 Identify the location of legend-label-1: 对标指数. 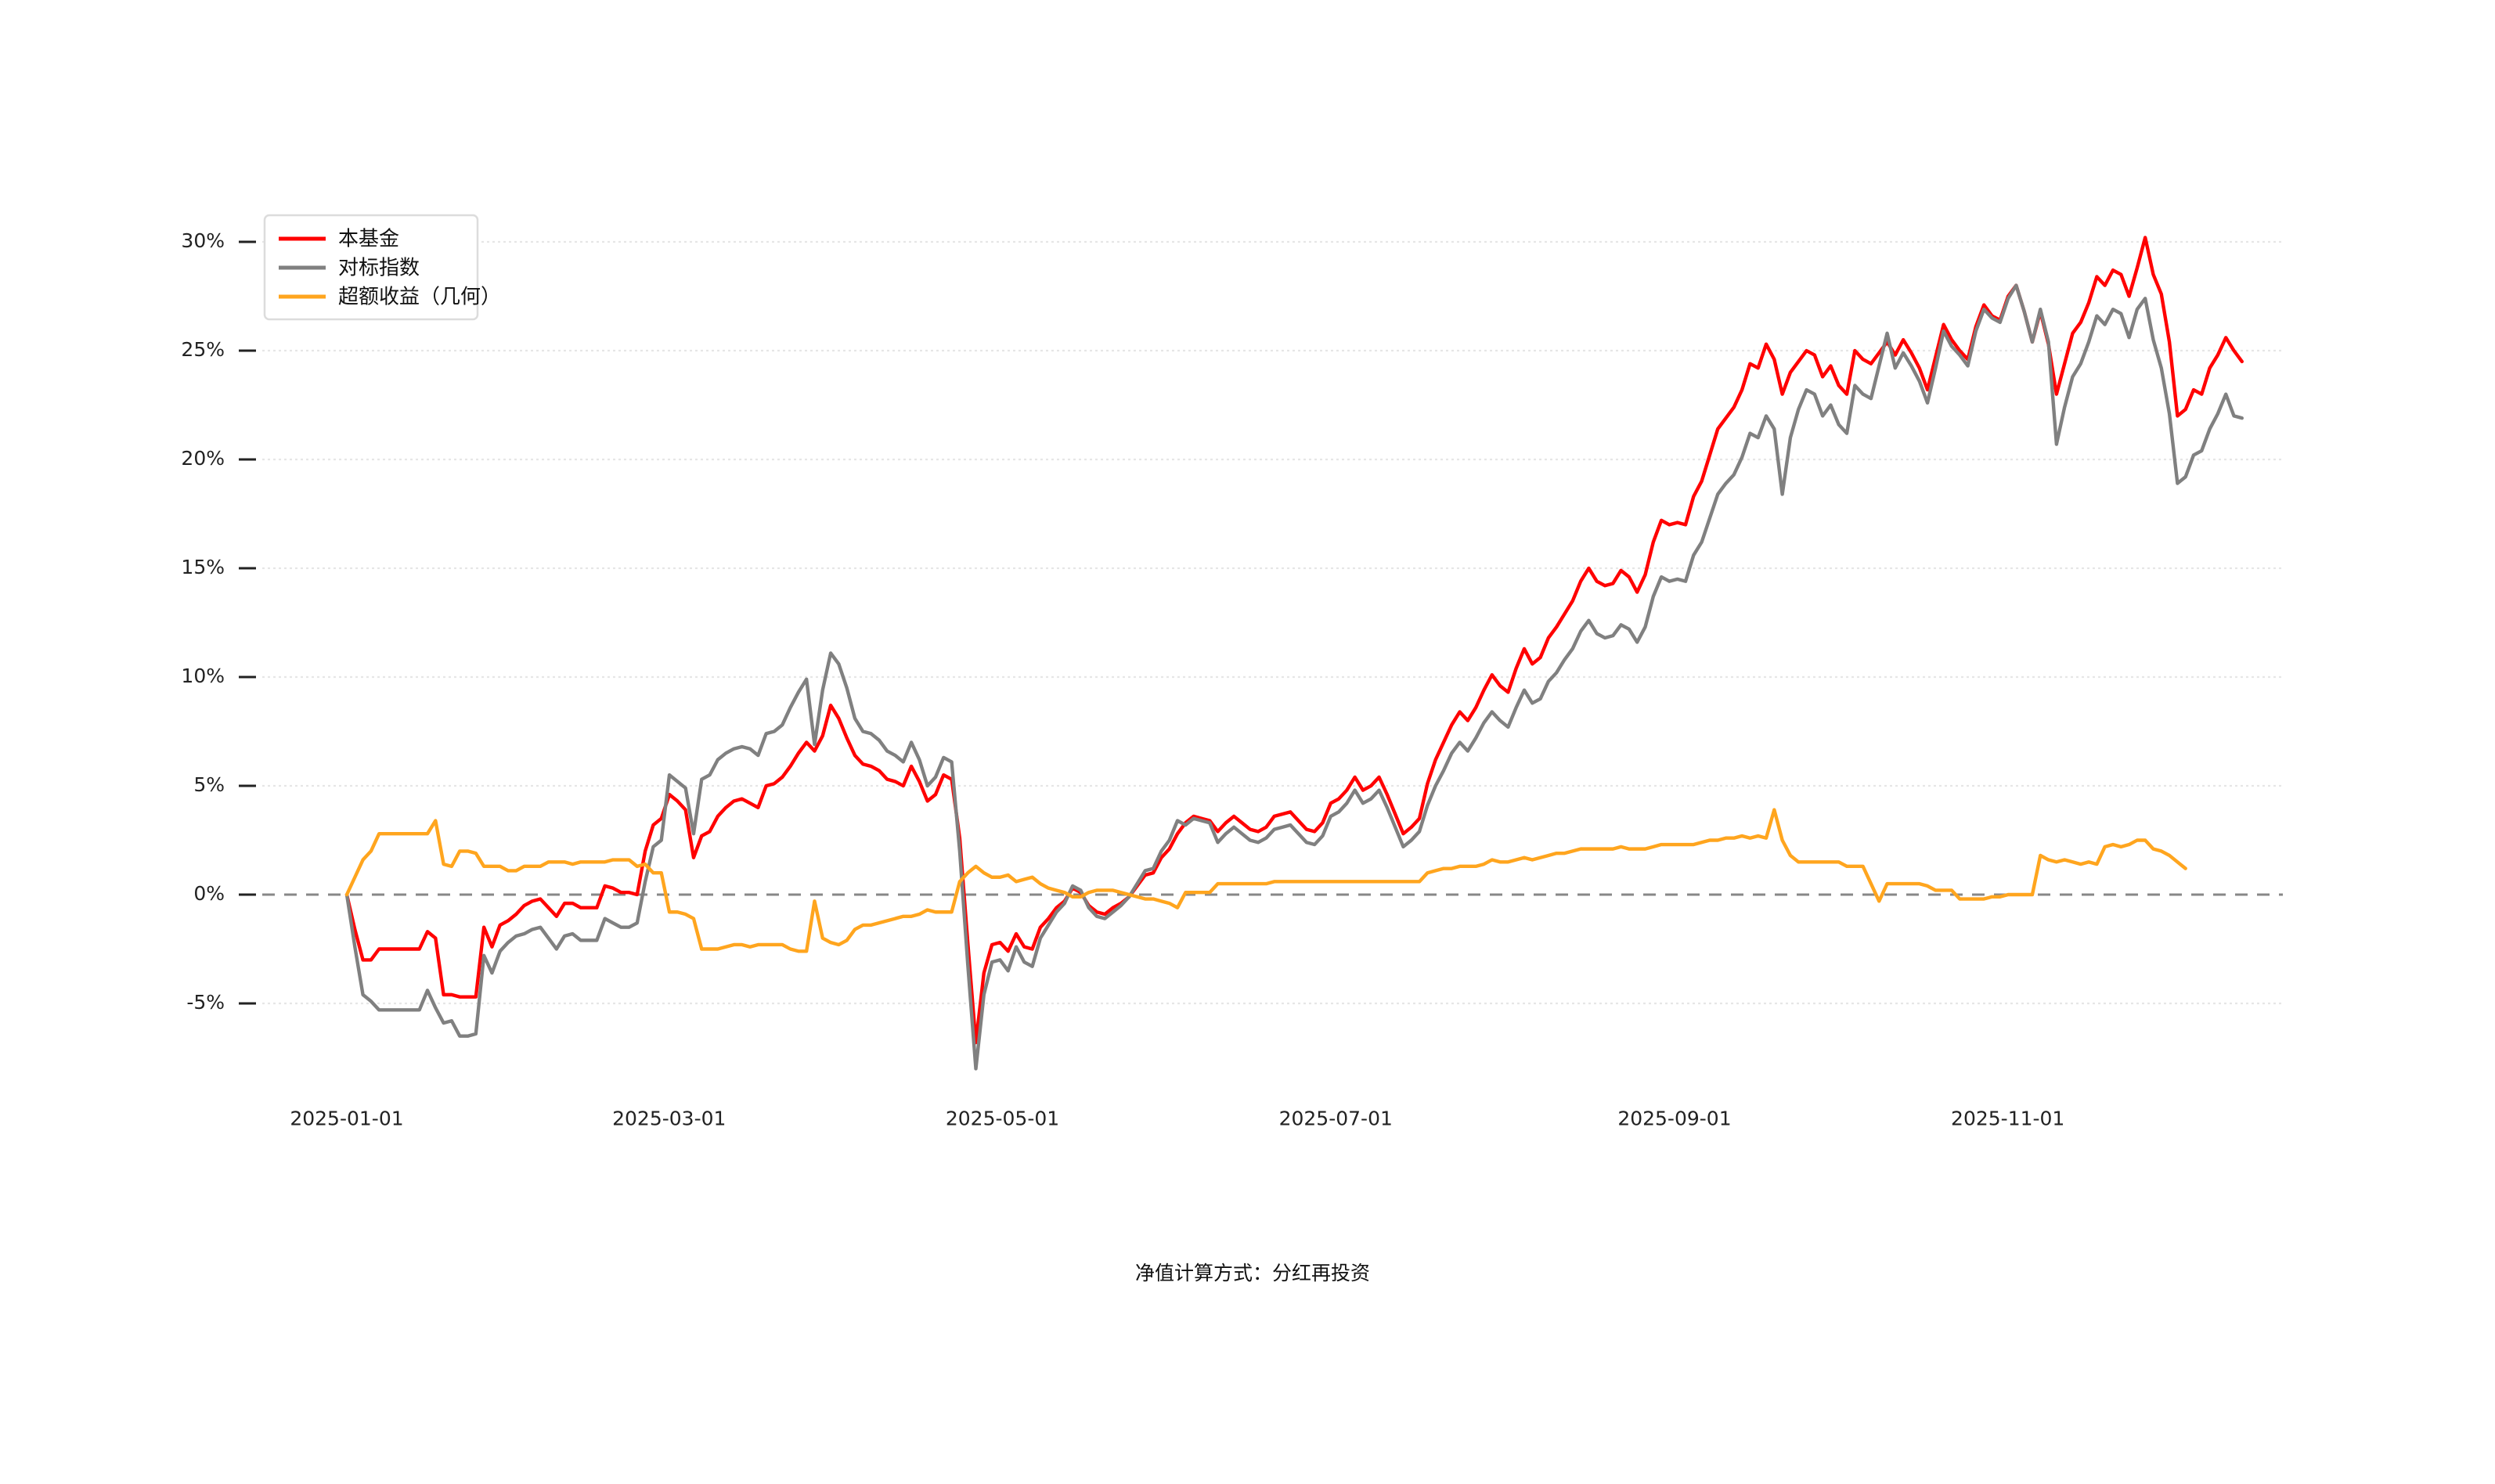
(379, 268).